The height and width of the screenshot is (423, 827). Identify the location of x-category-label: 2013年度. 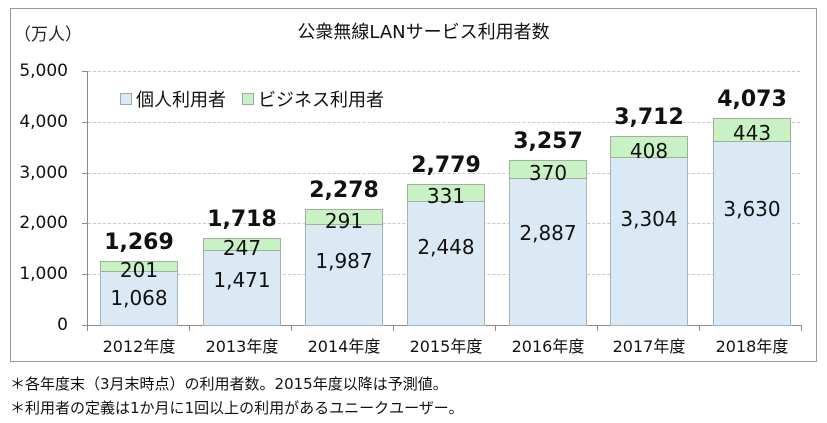
(242, 346).